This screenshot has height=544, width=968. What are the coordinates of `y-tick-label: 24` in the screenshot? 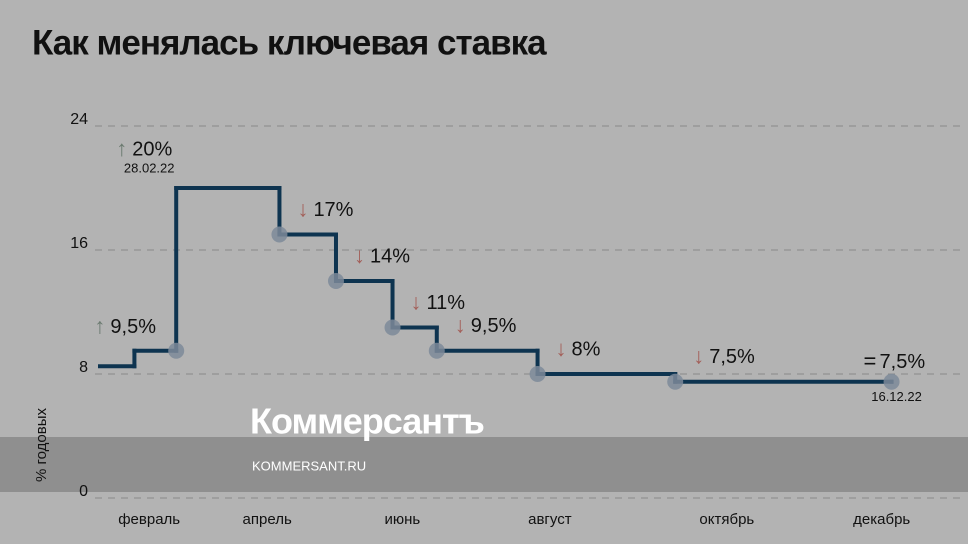 It's located at (79, 119).